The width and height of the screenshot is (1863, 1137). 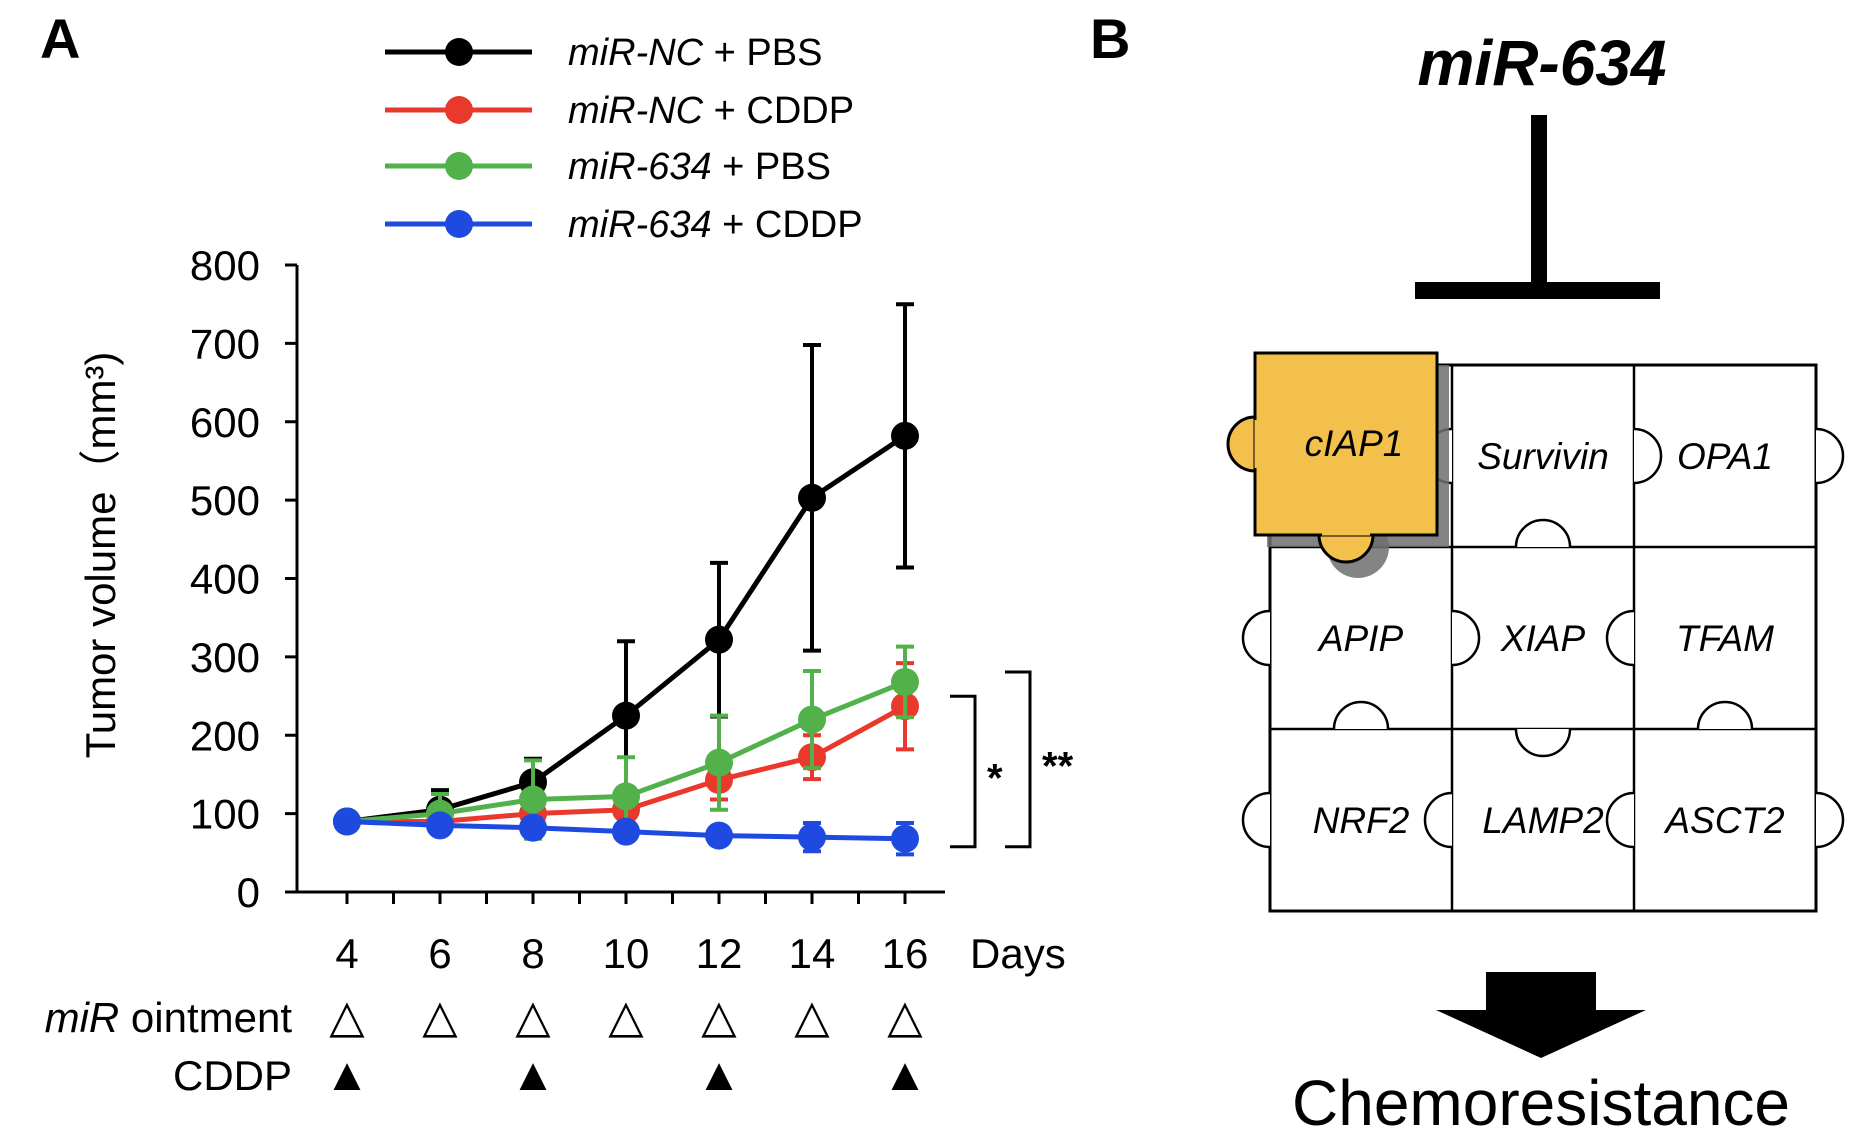 I want to click on x-tick-label: 14, so click(x=812, y=953).